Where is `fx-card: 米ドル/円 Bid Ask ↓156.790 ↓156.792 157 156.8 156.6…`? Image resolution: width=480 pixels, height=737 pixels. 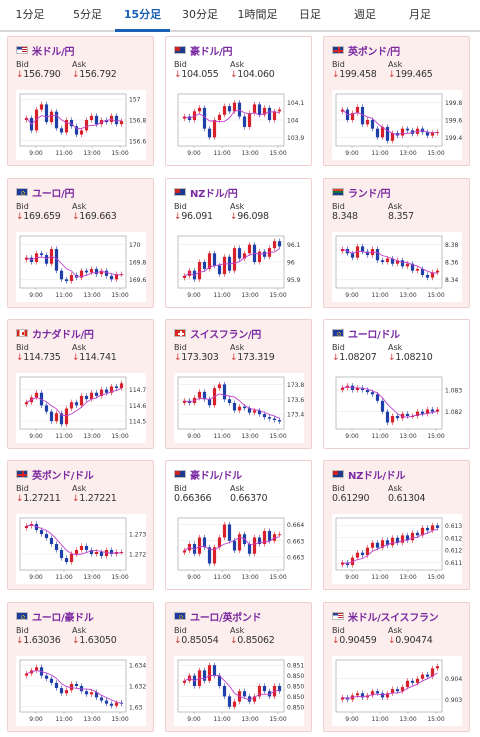 fx-card: 米ドル/円 Bid Ask ↓156.790 ↓156.792 157 156.8 156.6… is located at coordinates (80, 101).